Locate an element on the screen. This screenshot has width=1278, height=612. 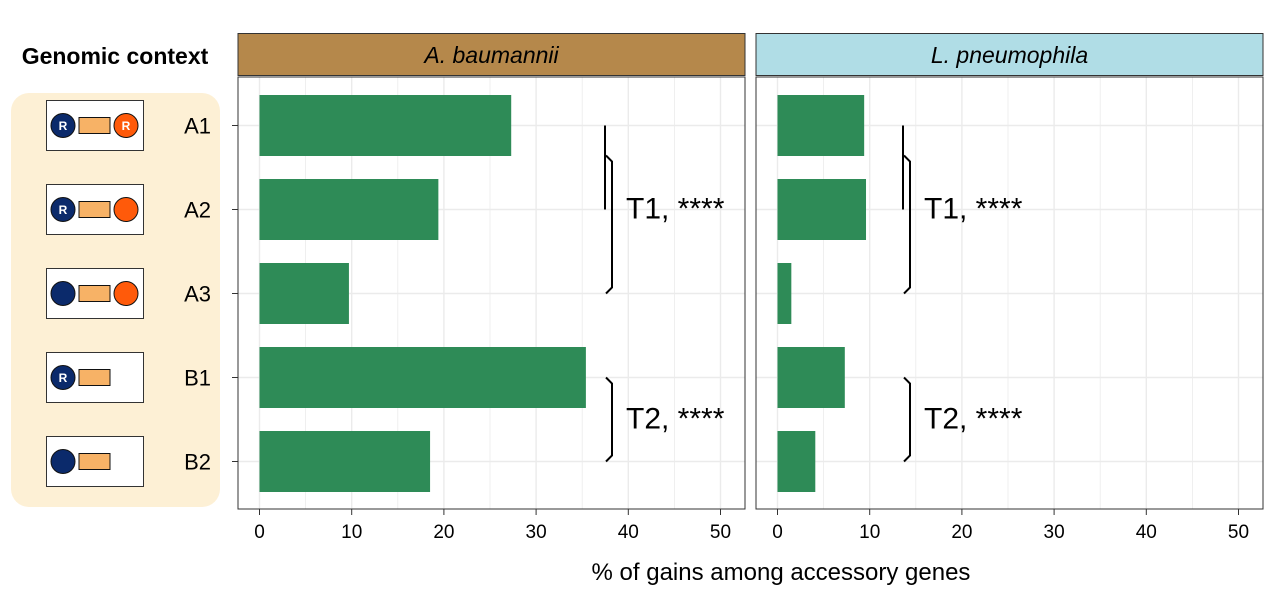
target-label: R is located at coordinates (126, 126).